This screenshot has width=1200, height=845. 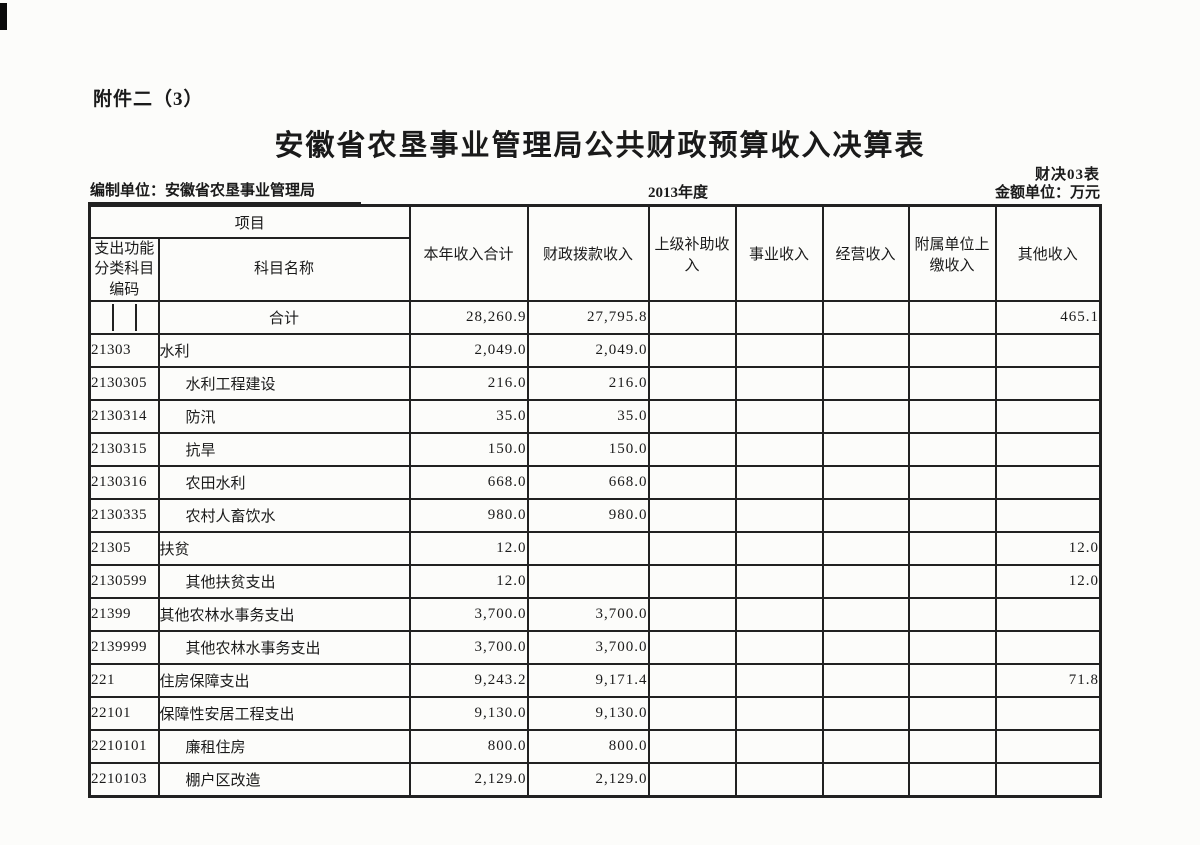 I want to click on header-col-other-income: 其他收入, so click(x=1048, y=253).